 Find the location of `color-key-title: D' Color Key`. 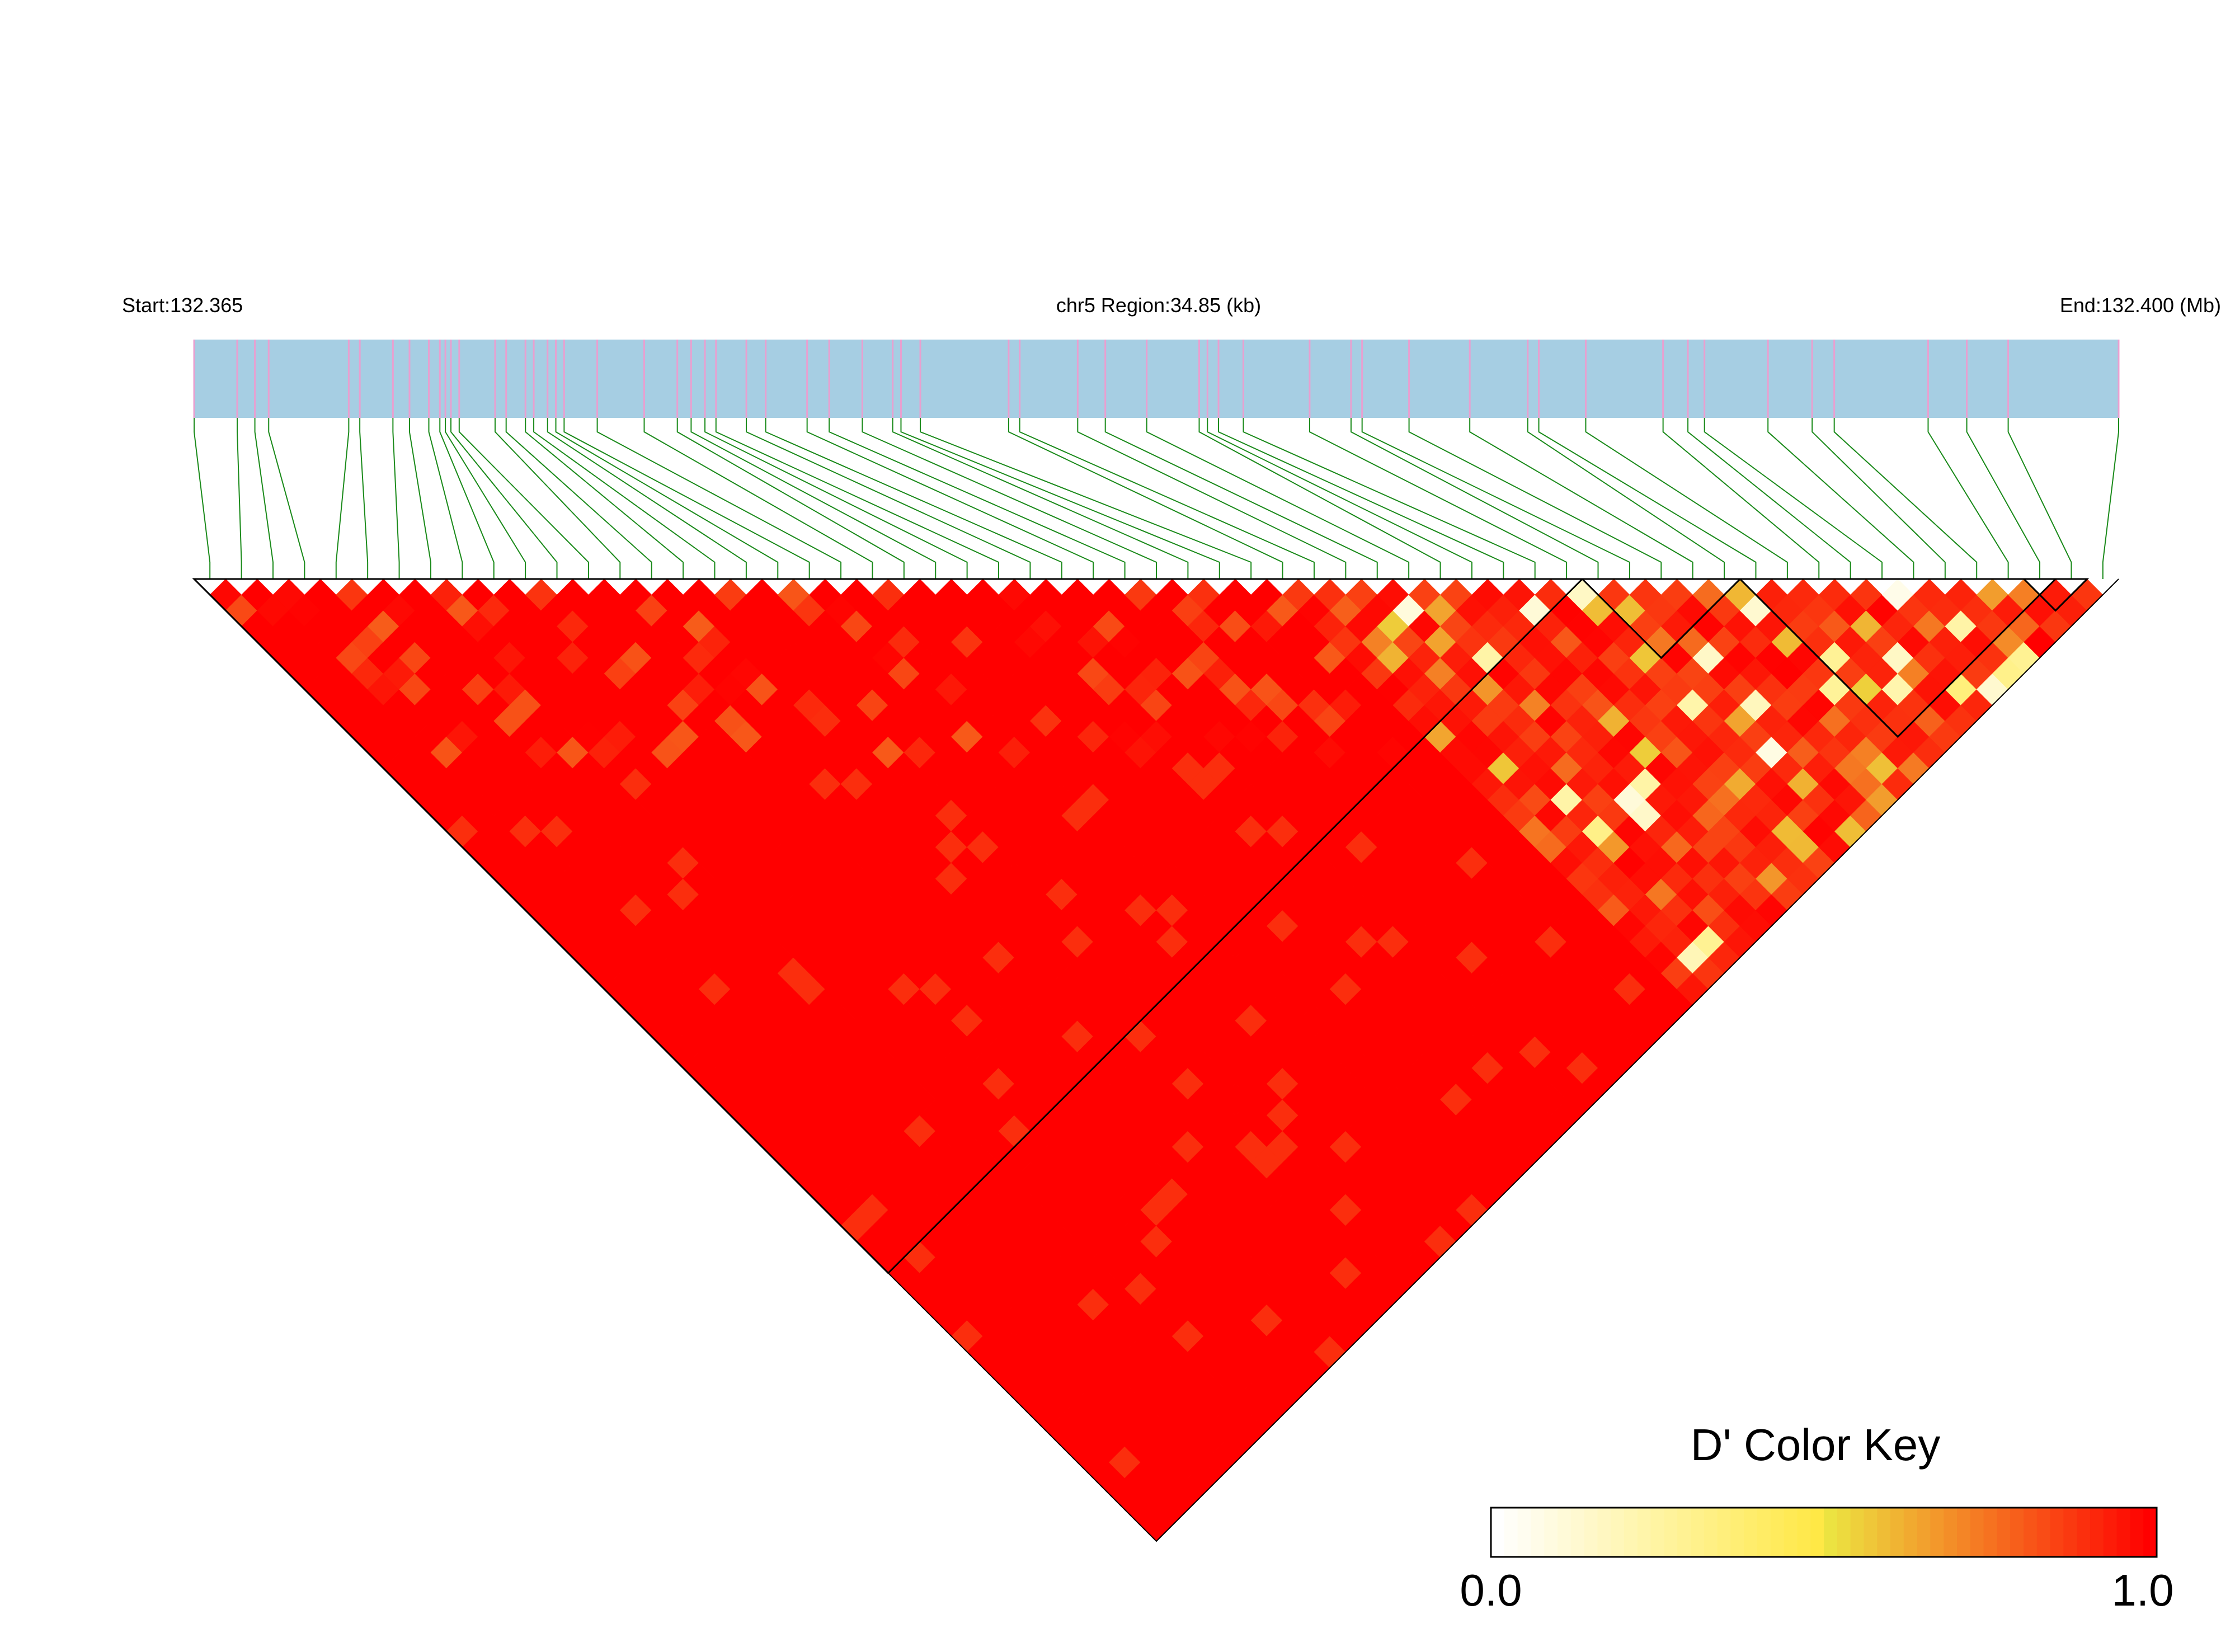

color-key-title: D' Color Key is located at coordinates (1816, 1445).